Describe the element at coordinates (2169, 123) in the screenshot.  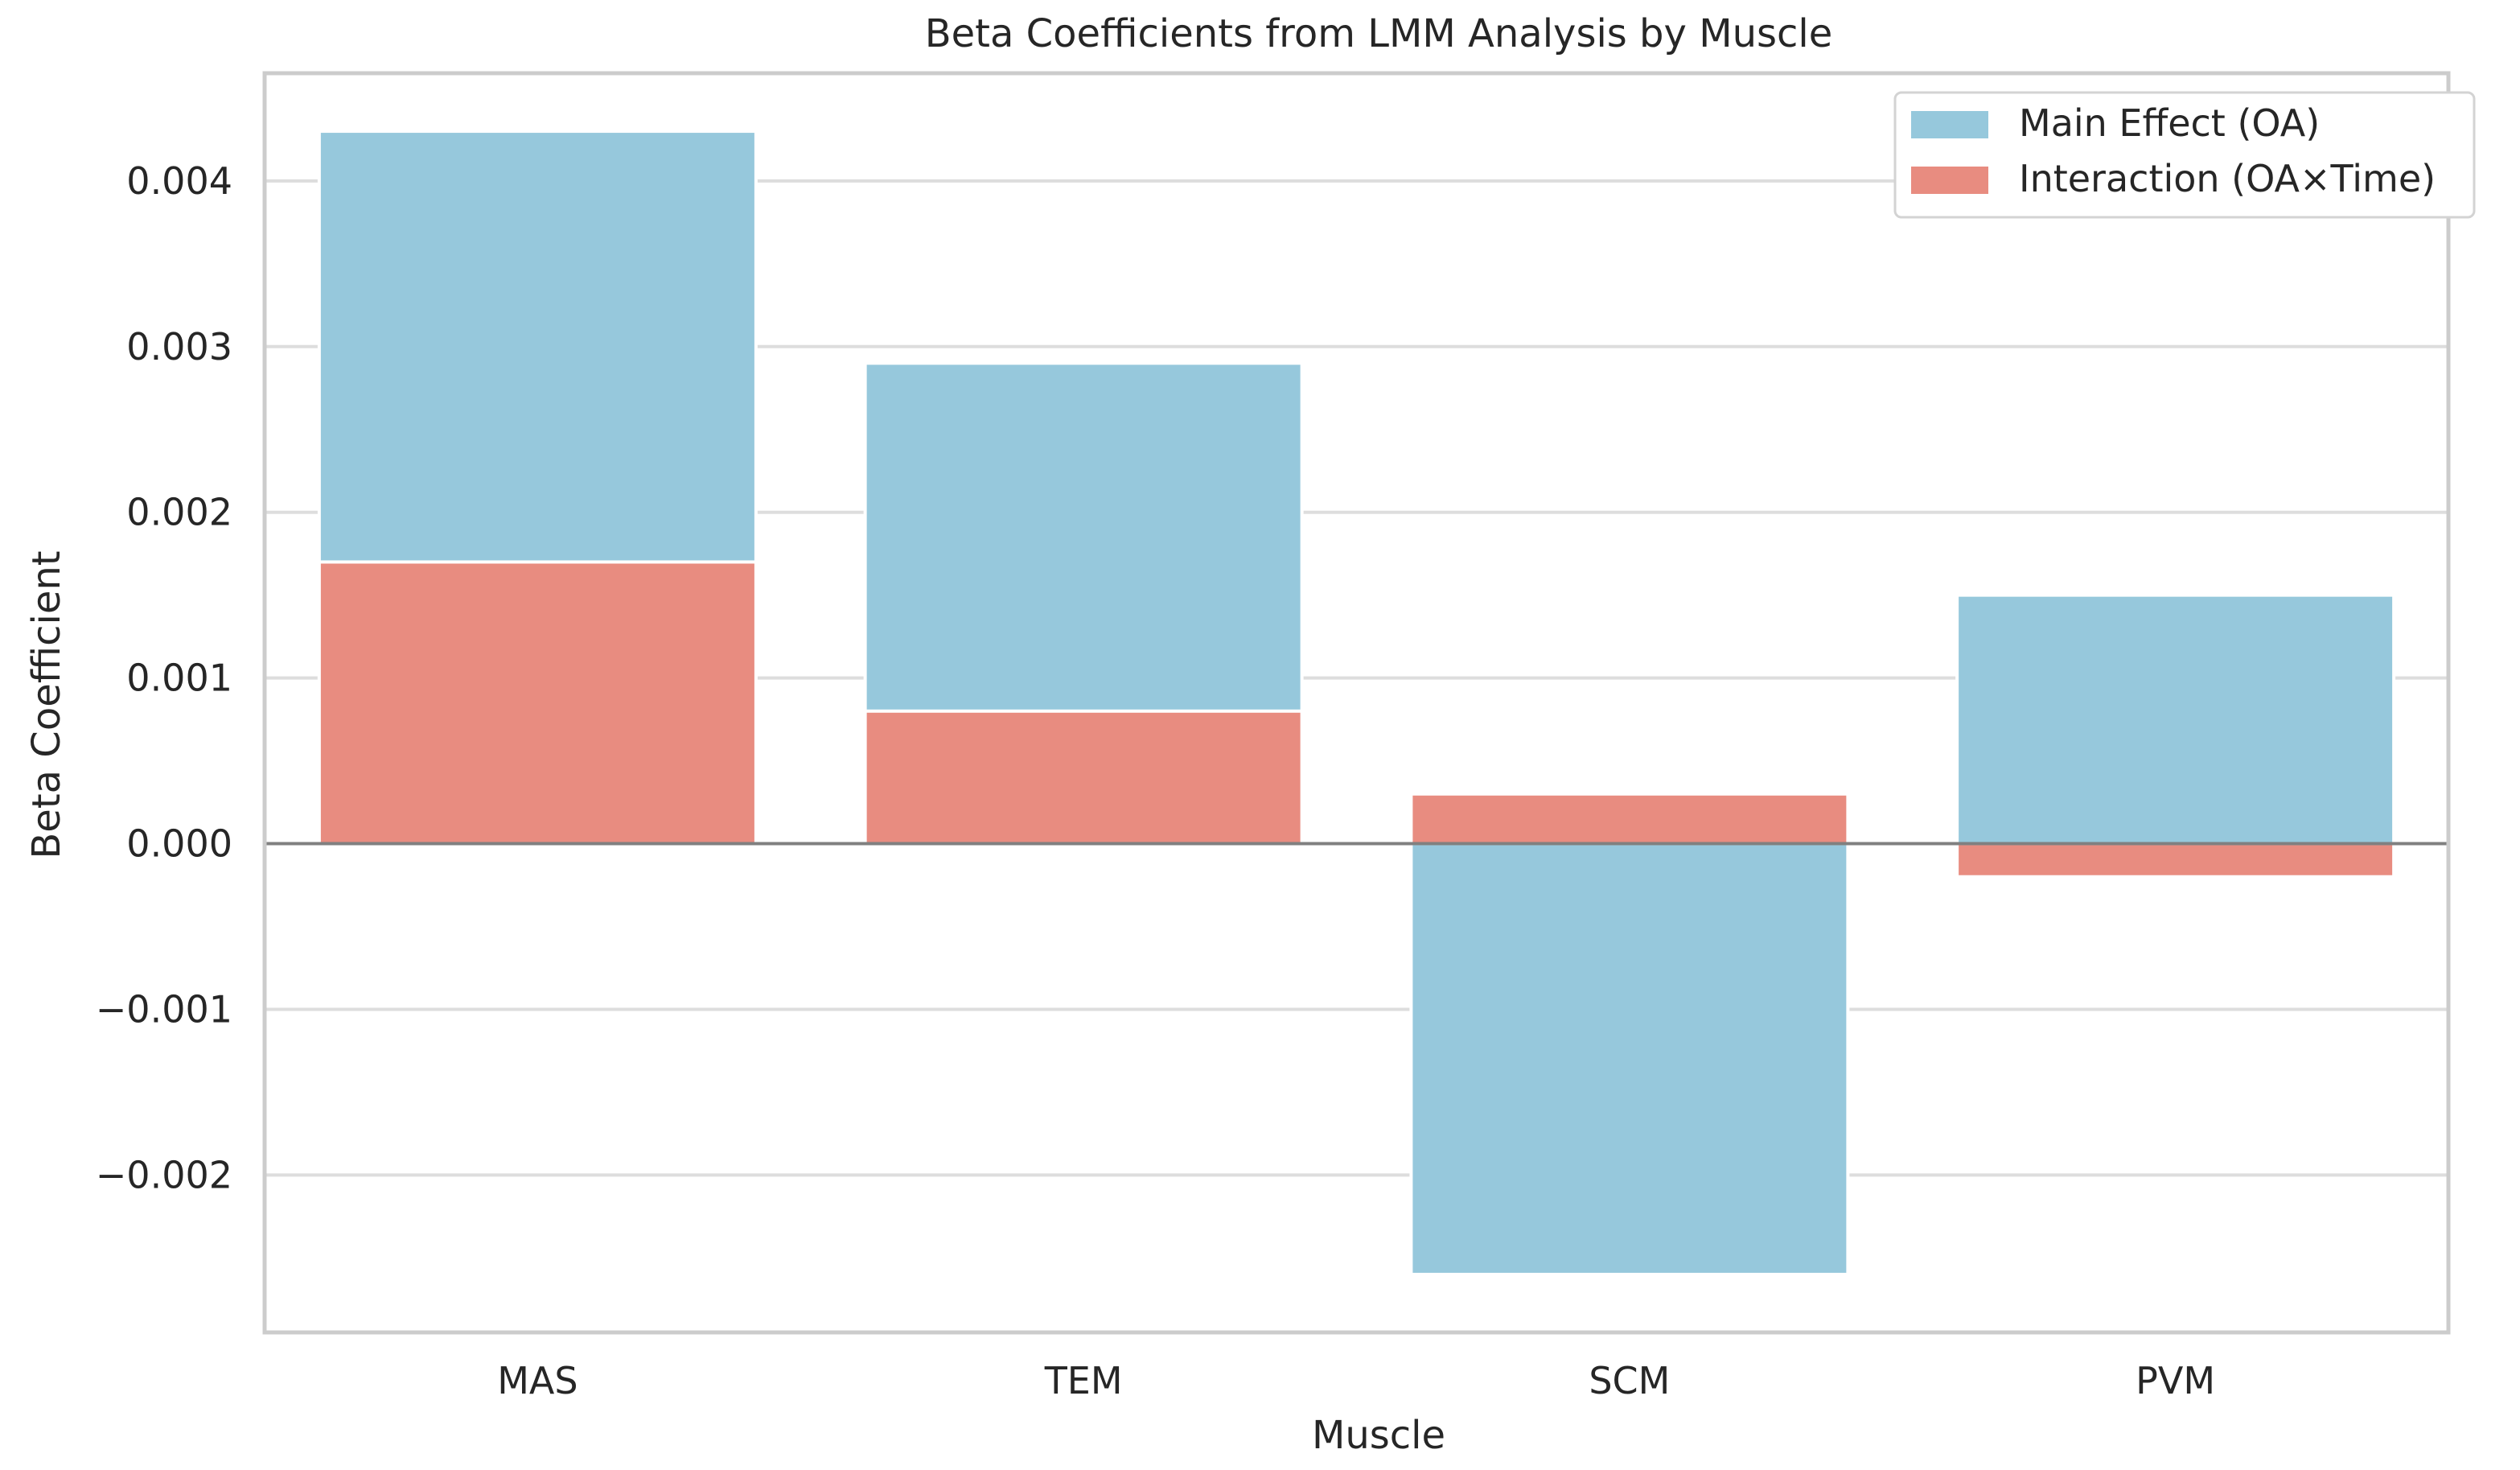
I see `legend-label-main-effect: Main Effect (OA)` at that location.